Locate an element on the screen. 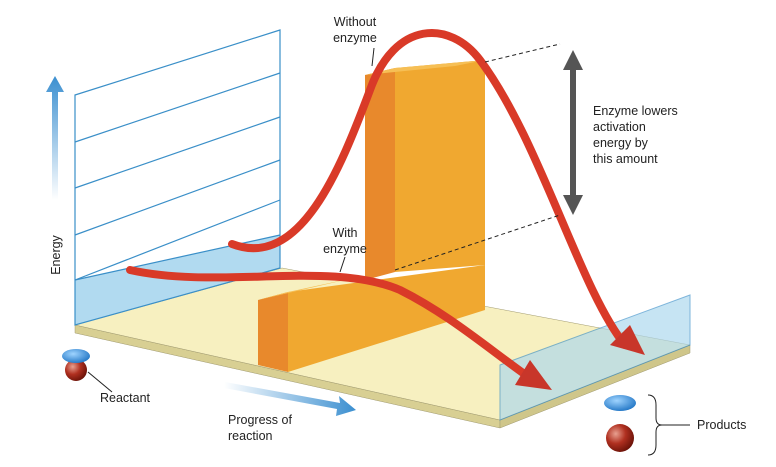 This screenshot has height=467, width=776. energy-label: Energy is located at coordinates (56, 254).